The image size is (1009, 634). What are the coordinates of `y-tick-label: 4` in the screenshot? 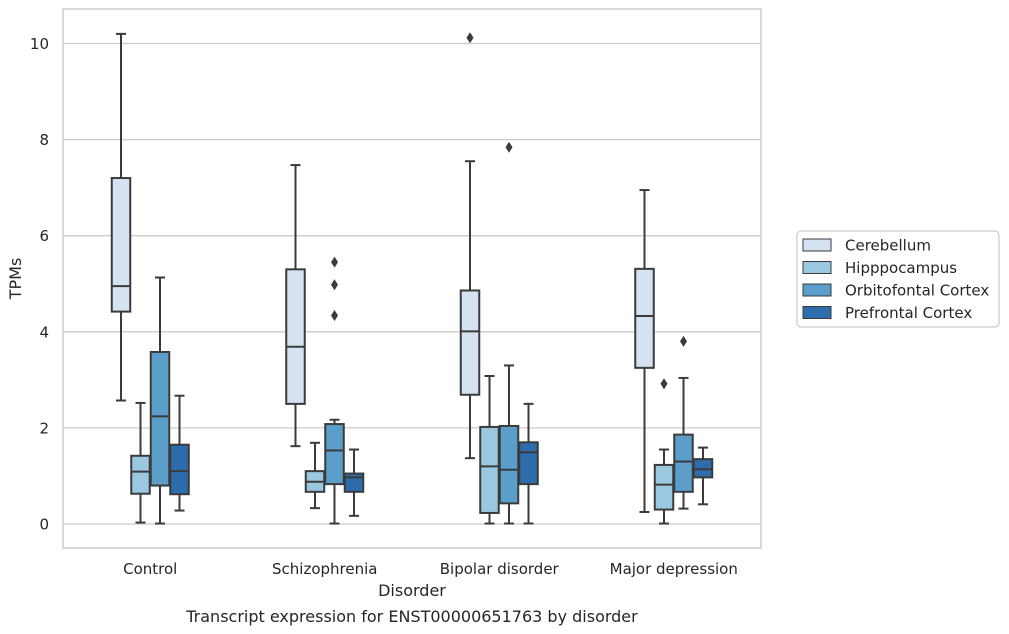 It's located at (44, 332).